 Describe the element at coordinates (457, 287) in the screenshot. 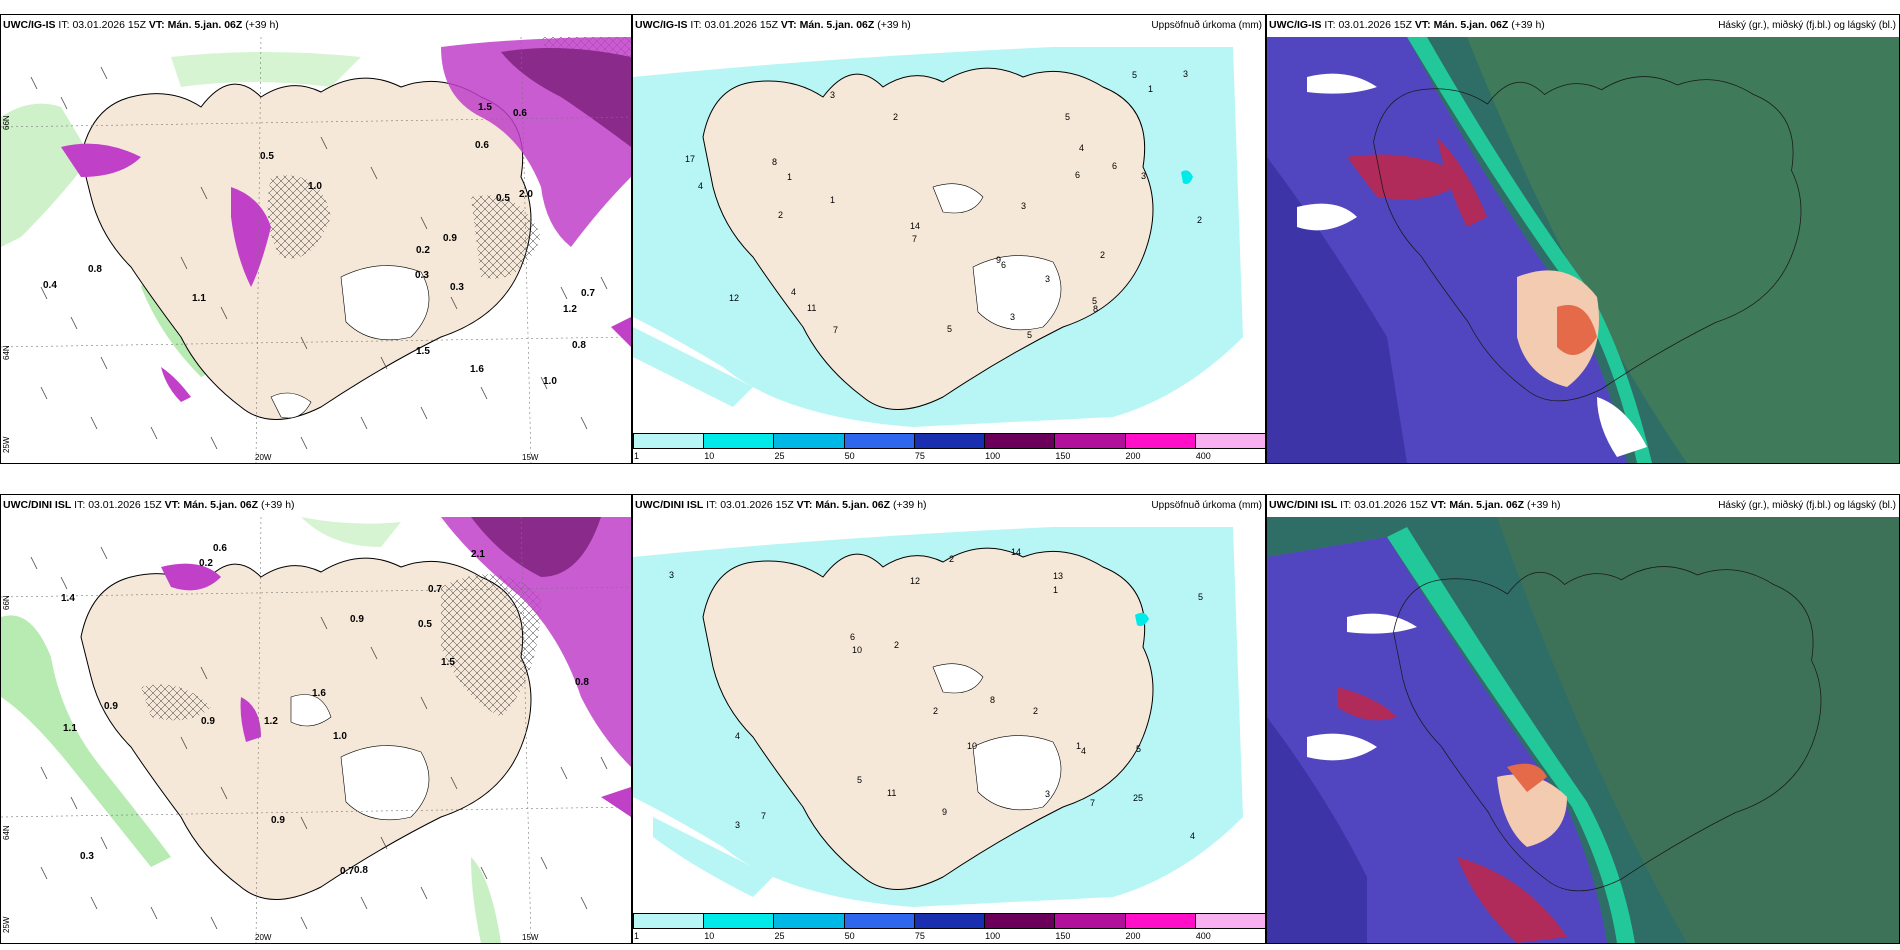

I see `point-value-label: 0.3` at that location.